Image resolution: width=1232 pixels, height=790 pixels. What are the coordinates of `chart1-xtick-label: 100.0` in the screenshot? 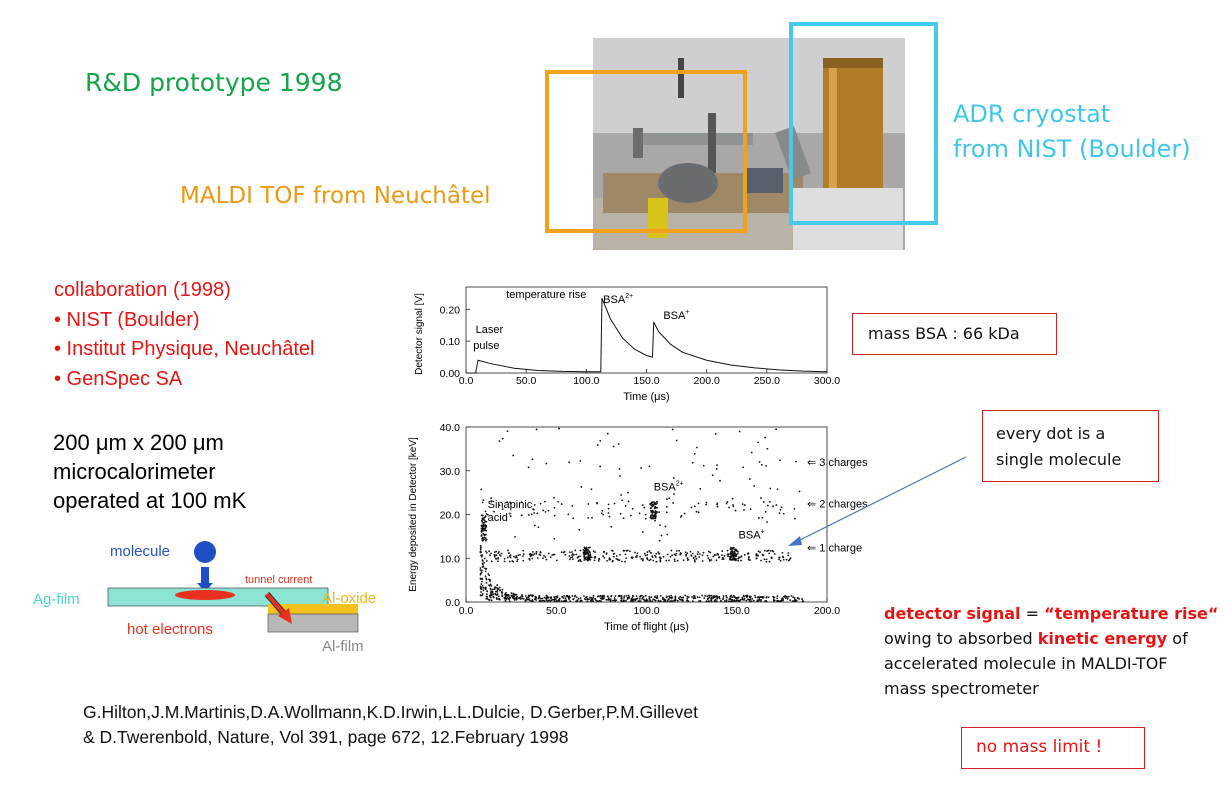 It's located at (586, 381).